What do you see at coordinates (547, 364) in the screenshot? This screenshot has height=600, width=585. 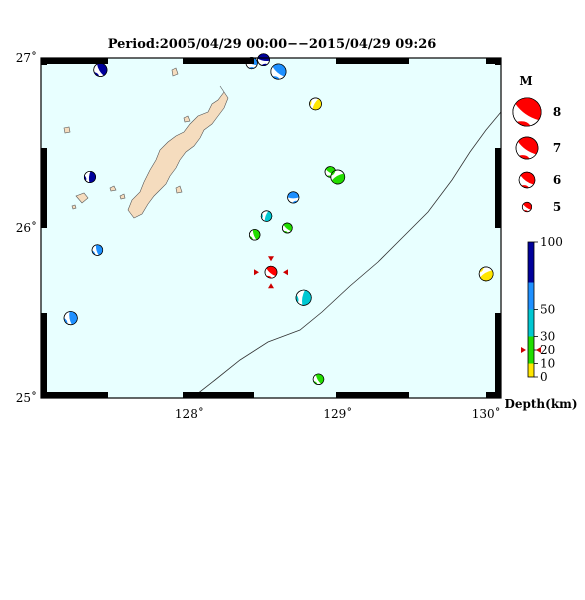 I see `depth-tick-label: 10` at bounding box center [547, 364].